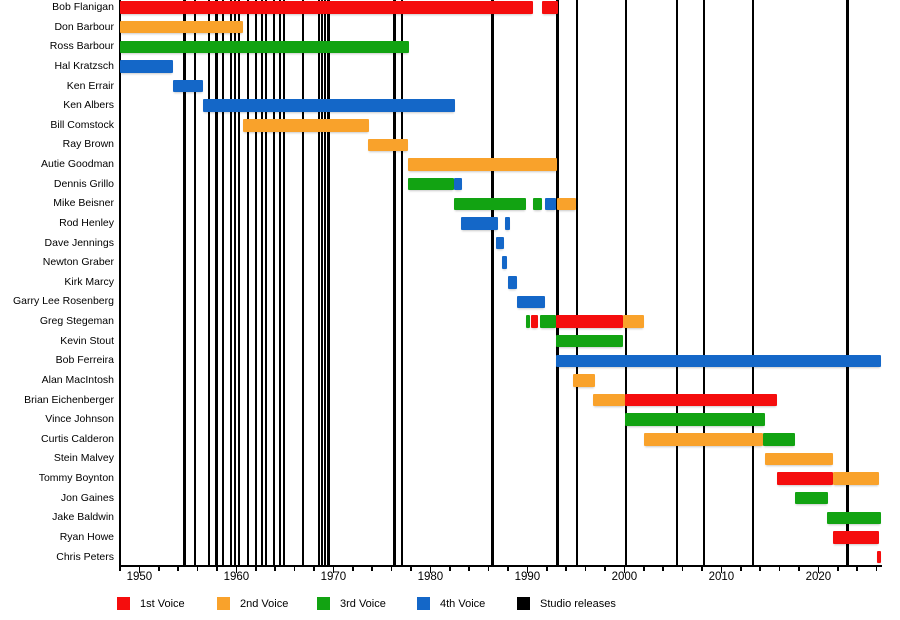  What do you see at coordinates (162, 603) in the screenshot?
I see `legend-label: 1st Voice` at bounding box center [162, 603].